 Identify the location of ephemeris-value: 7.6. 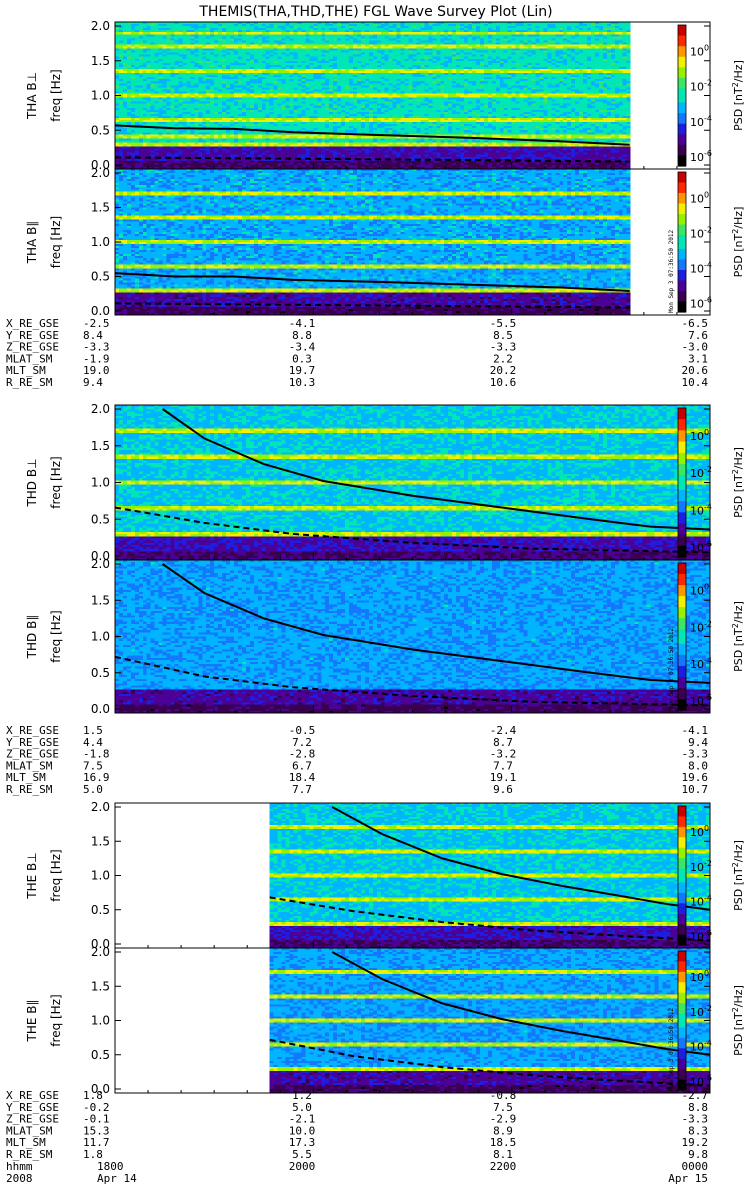
(698, 335).